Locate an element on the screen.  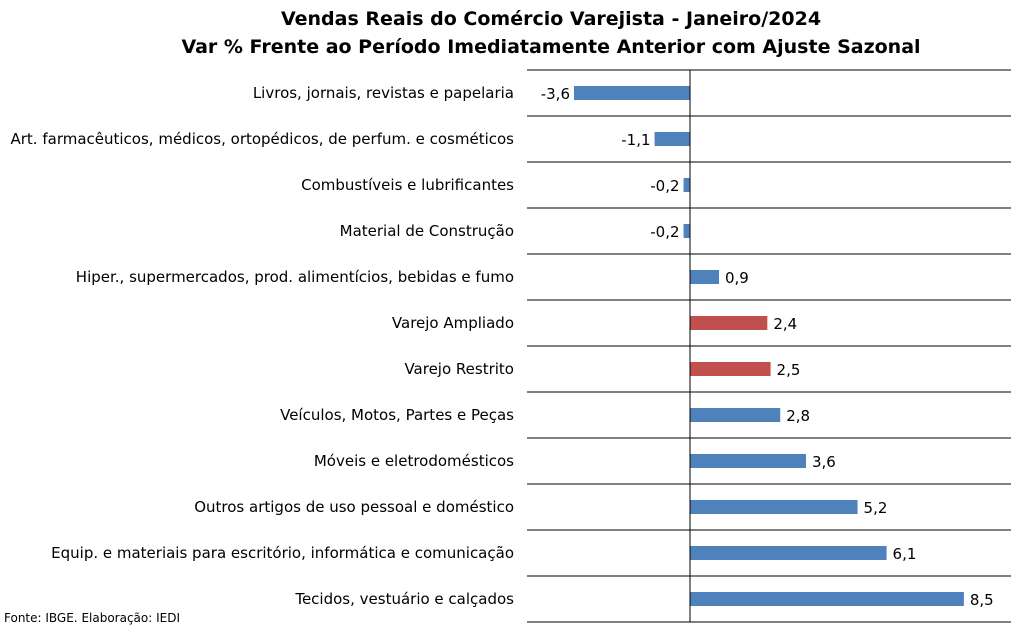
data-label: -1,1 is located at coordinates (635, 140).